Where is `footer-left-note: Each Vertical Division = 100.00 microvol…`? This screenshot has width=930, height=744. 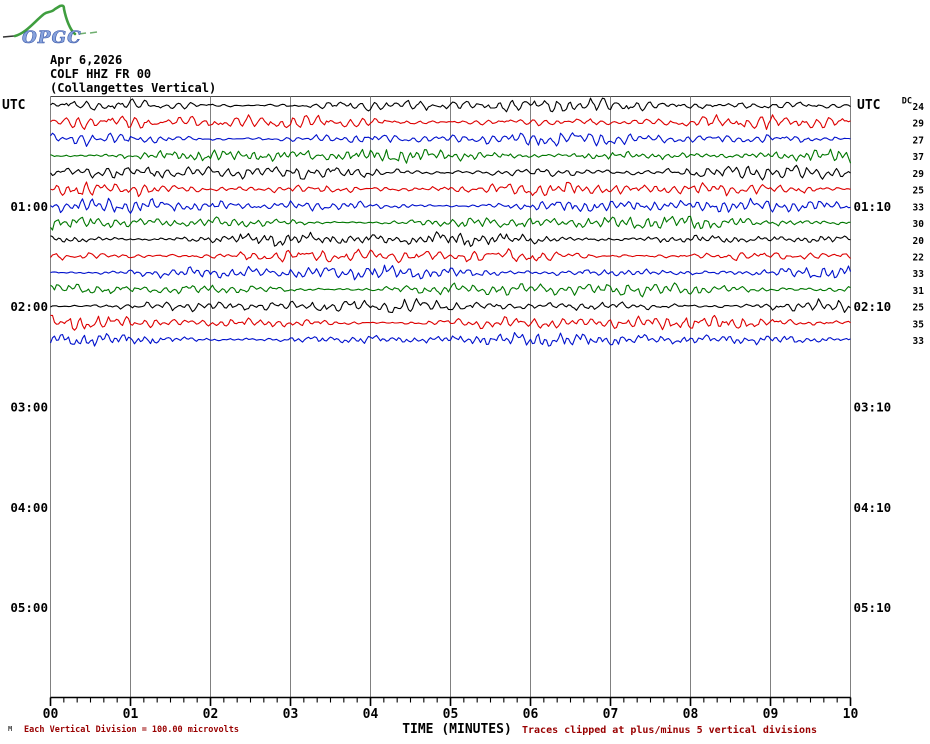
footer-left-note: Each Vertical Division = 100.00 microvol… is located at coordinates (131, 729).